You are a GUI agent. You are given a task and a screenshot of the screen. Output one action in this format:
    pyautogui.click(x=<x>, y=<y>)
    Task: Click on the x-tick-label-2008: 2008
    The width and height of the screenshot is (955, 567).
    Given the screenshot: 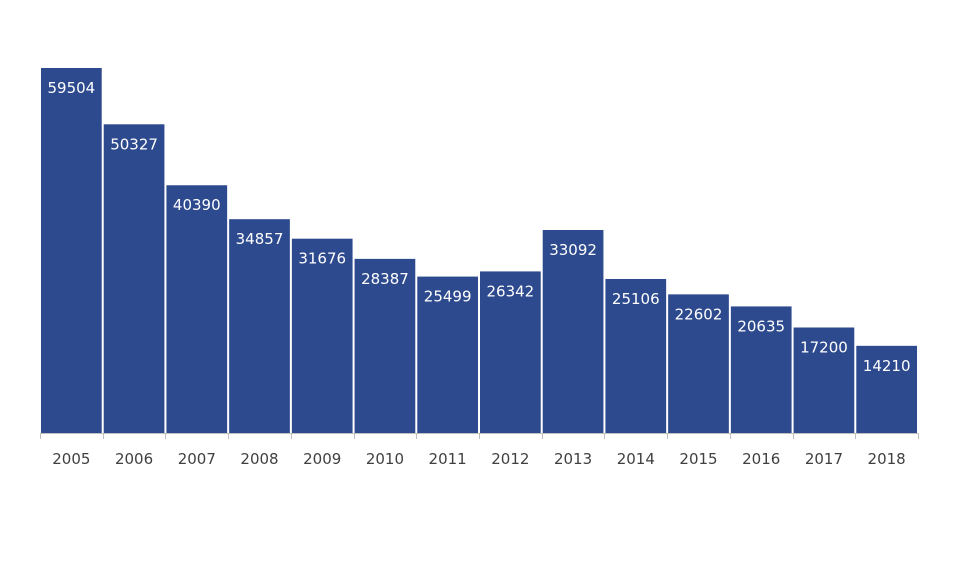 What is the action you would take?
    pyautogui.click(x=259, y=459)
    